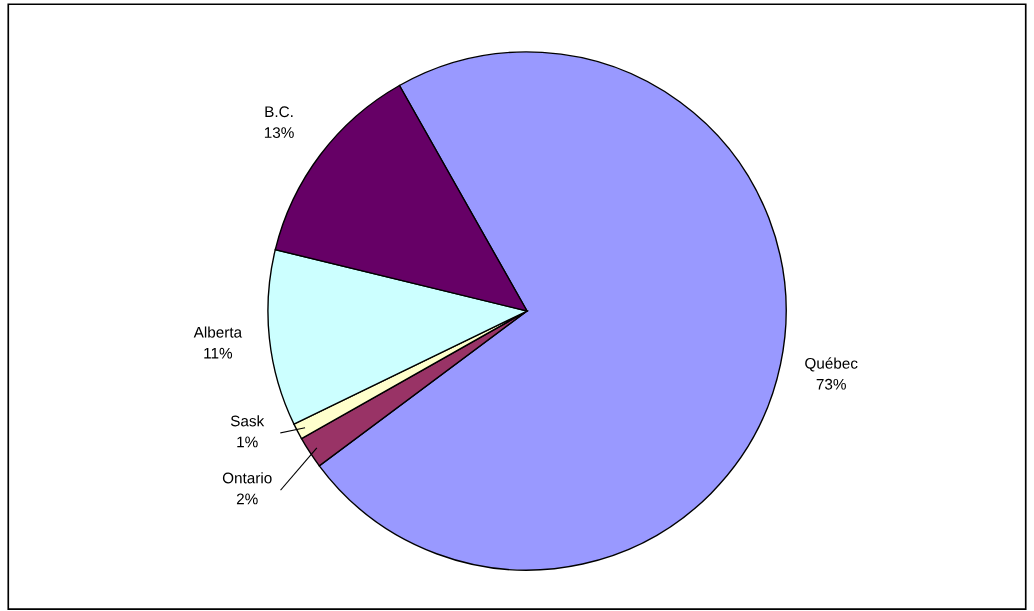 The image size is (1034, 611). What do you see at coordinates (247, 421) in the screenshot?
I see `slice-label: Sask` at bounding box center [247, 421].